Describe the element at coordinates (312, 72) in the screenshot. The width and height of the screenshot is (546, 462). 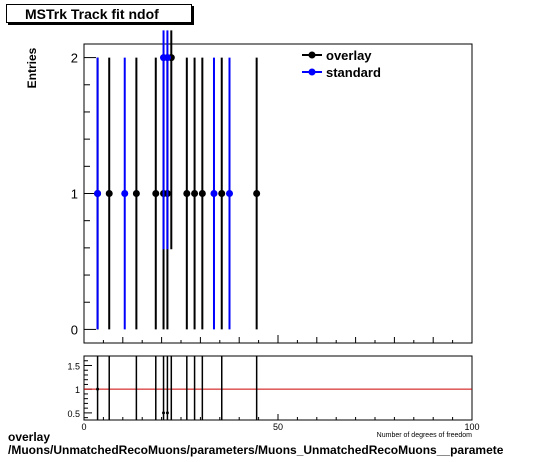
I see `legend-marker-standard` at that location.